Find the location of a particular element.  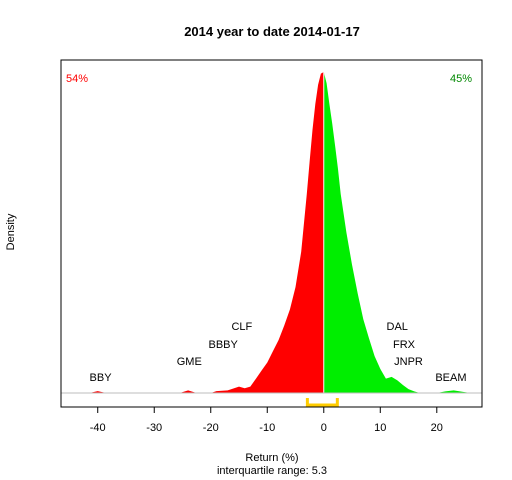

y-axis-label: Density is located at coordinates (11, 231).